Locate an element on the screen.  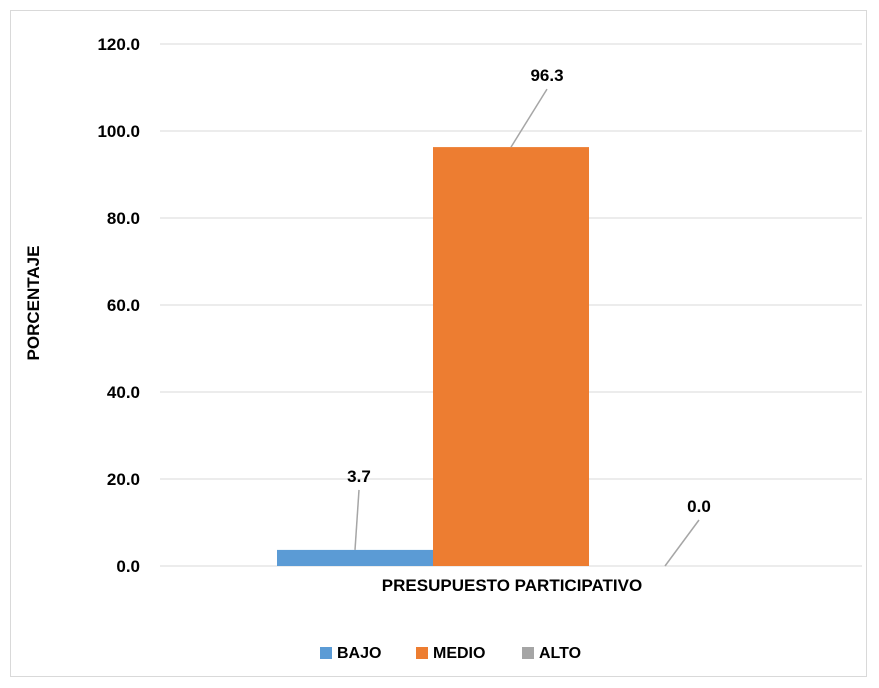
legend: BAJO MEDIO ALTO is located at coordinates (450, 653).